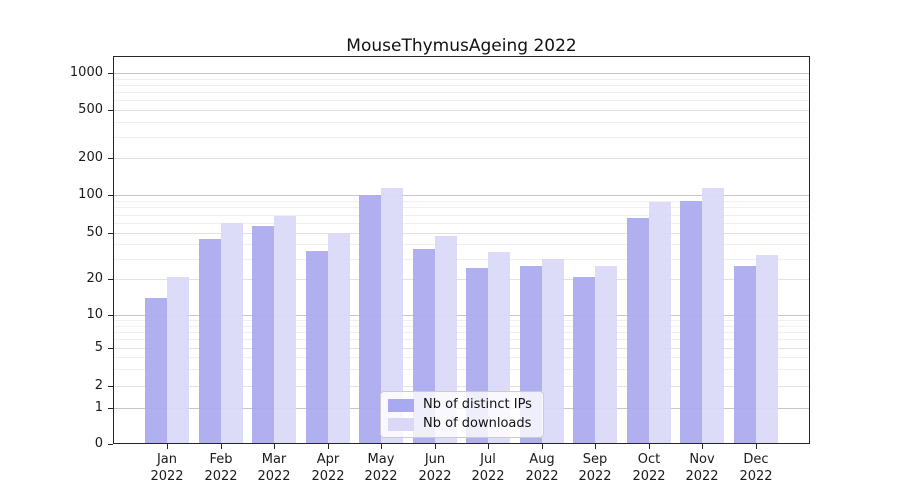  Describe the element at coordinates (461, 46) in the screenshot. I see `chart-title: MouseThymusAgeing 2022` at that location.